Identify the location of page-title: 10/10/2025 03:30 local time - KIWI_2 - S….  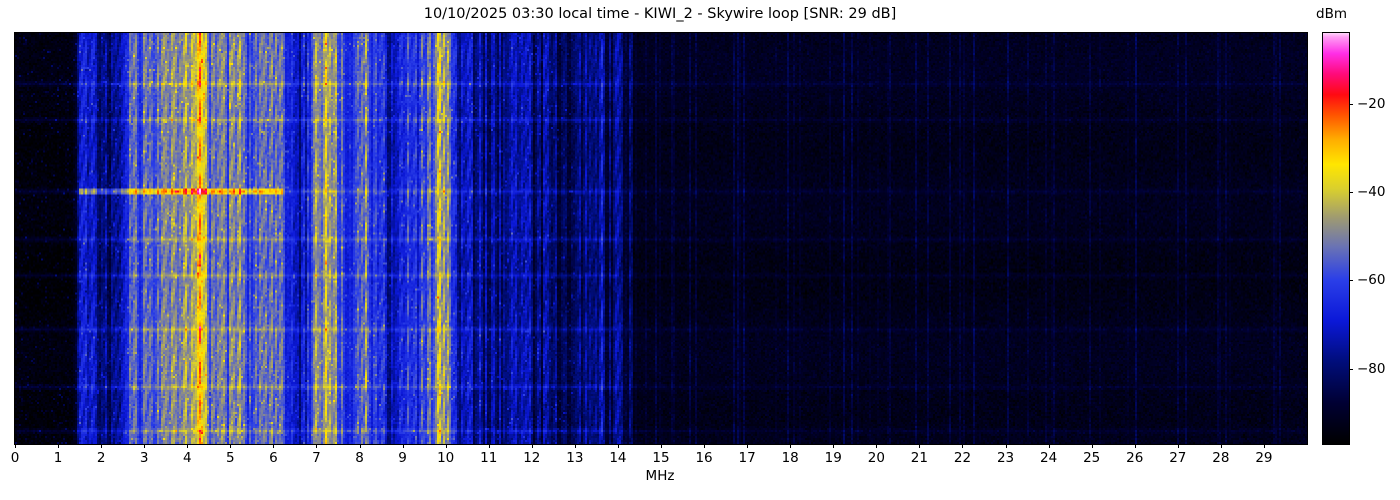
(660, 14).